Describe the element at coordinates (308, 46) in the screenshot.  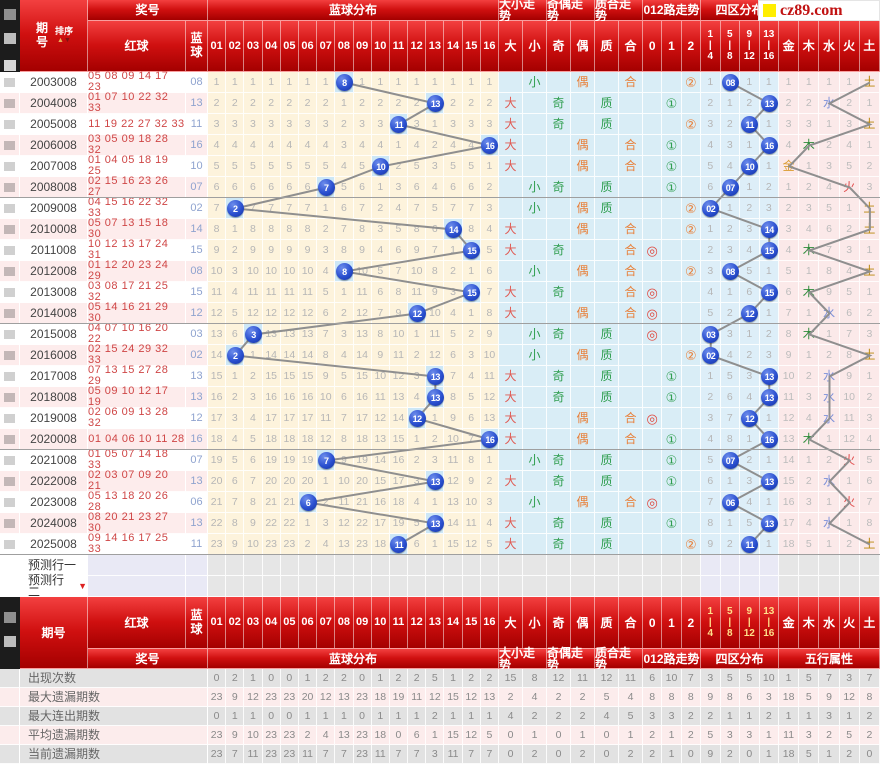
I see `column-header-ball: 06` at that location.